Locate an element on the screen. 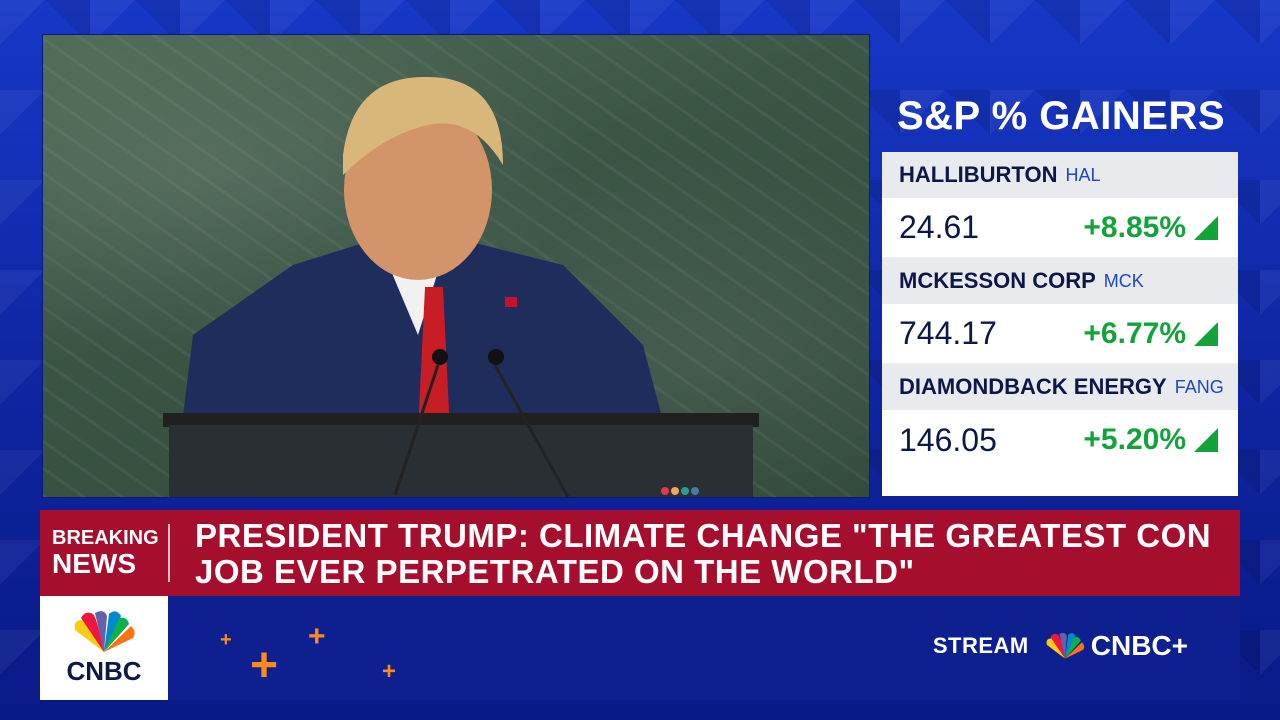  stock-change: +6.77% is located at coordinates (1134, 333).